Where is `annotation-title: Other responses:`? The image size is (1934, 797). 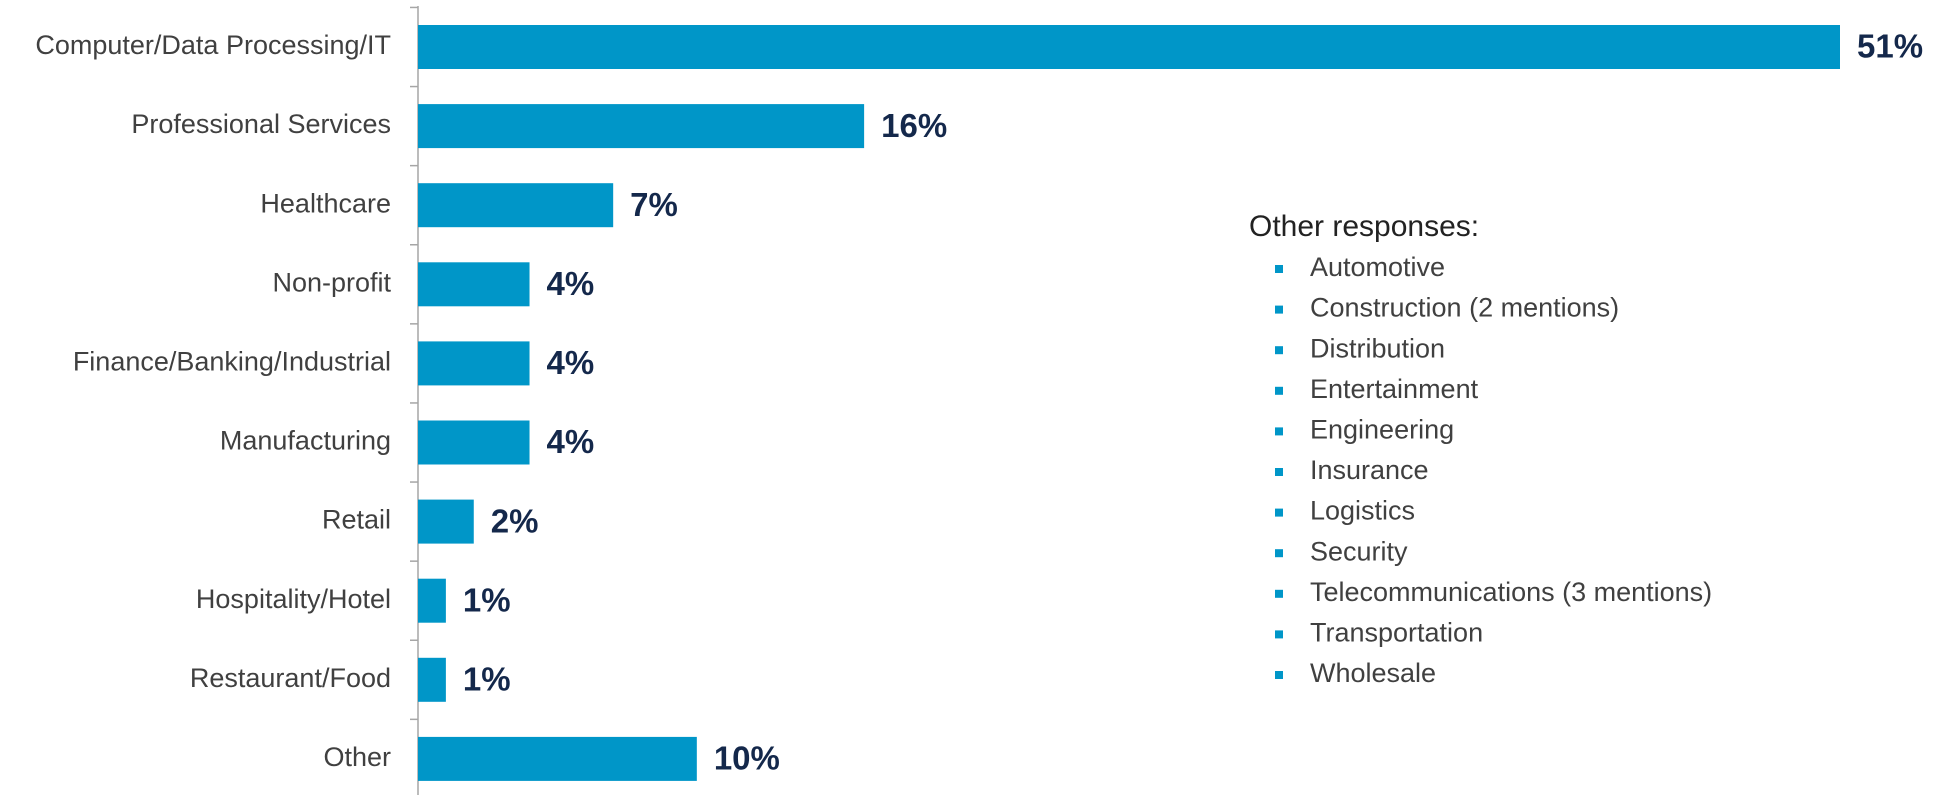 annotation-title: Other responses: is located at coordinates (1364, 226).